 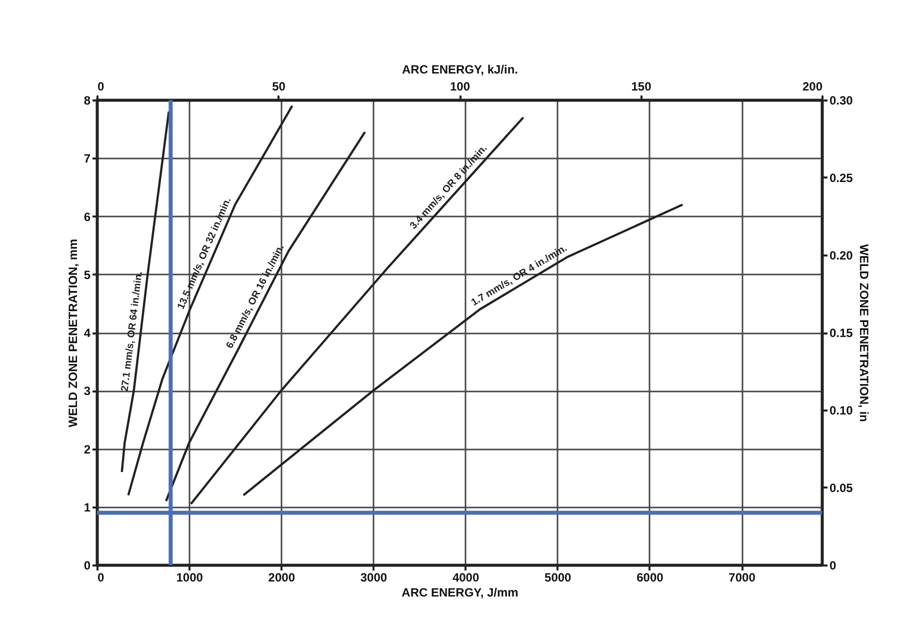 What do you see at coordinates (863, 333) in the screenshot?
I see `y2-axis-title: WELD ZONE PENETRATION, in` at bounding box center [863, 333].